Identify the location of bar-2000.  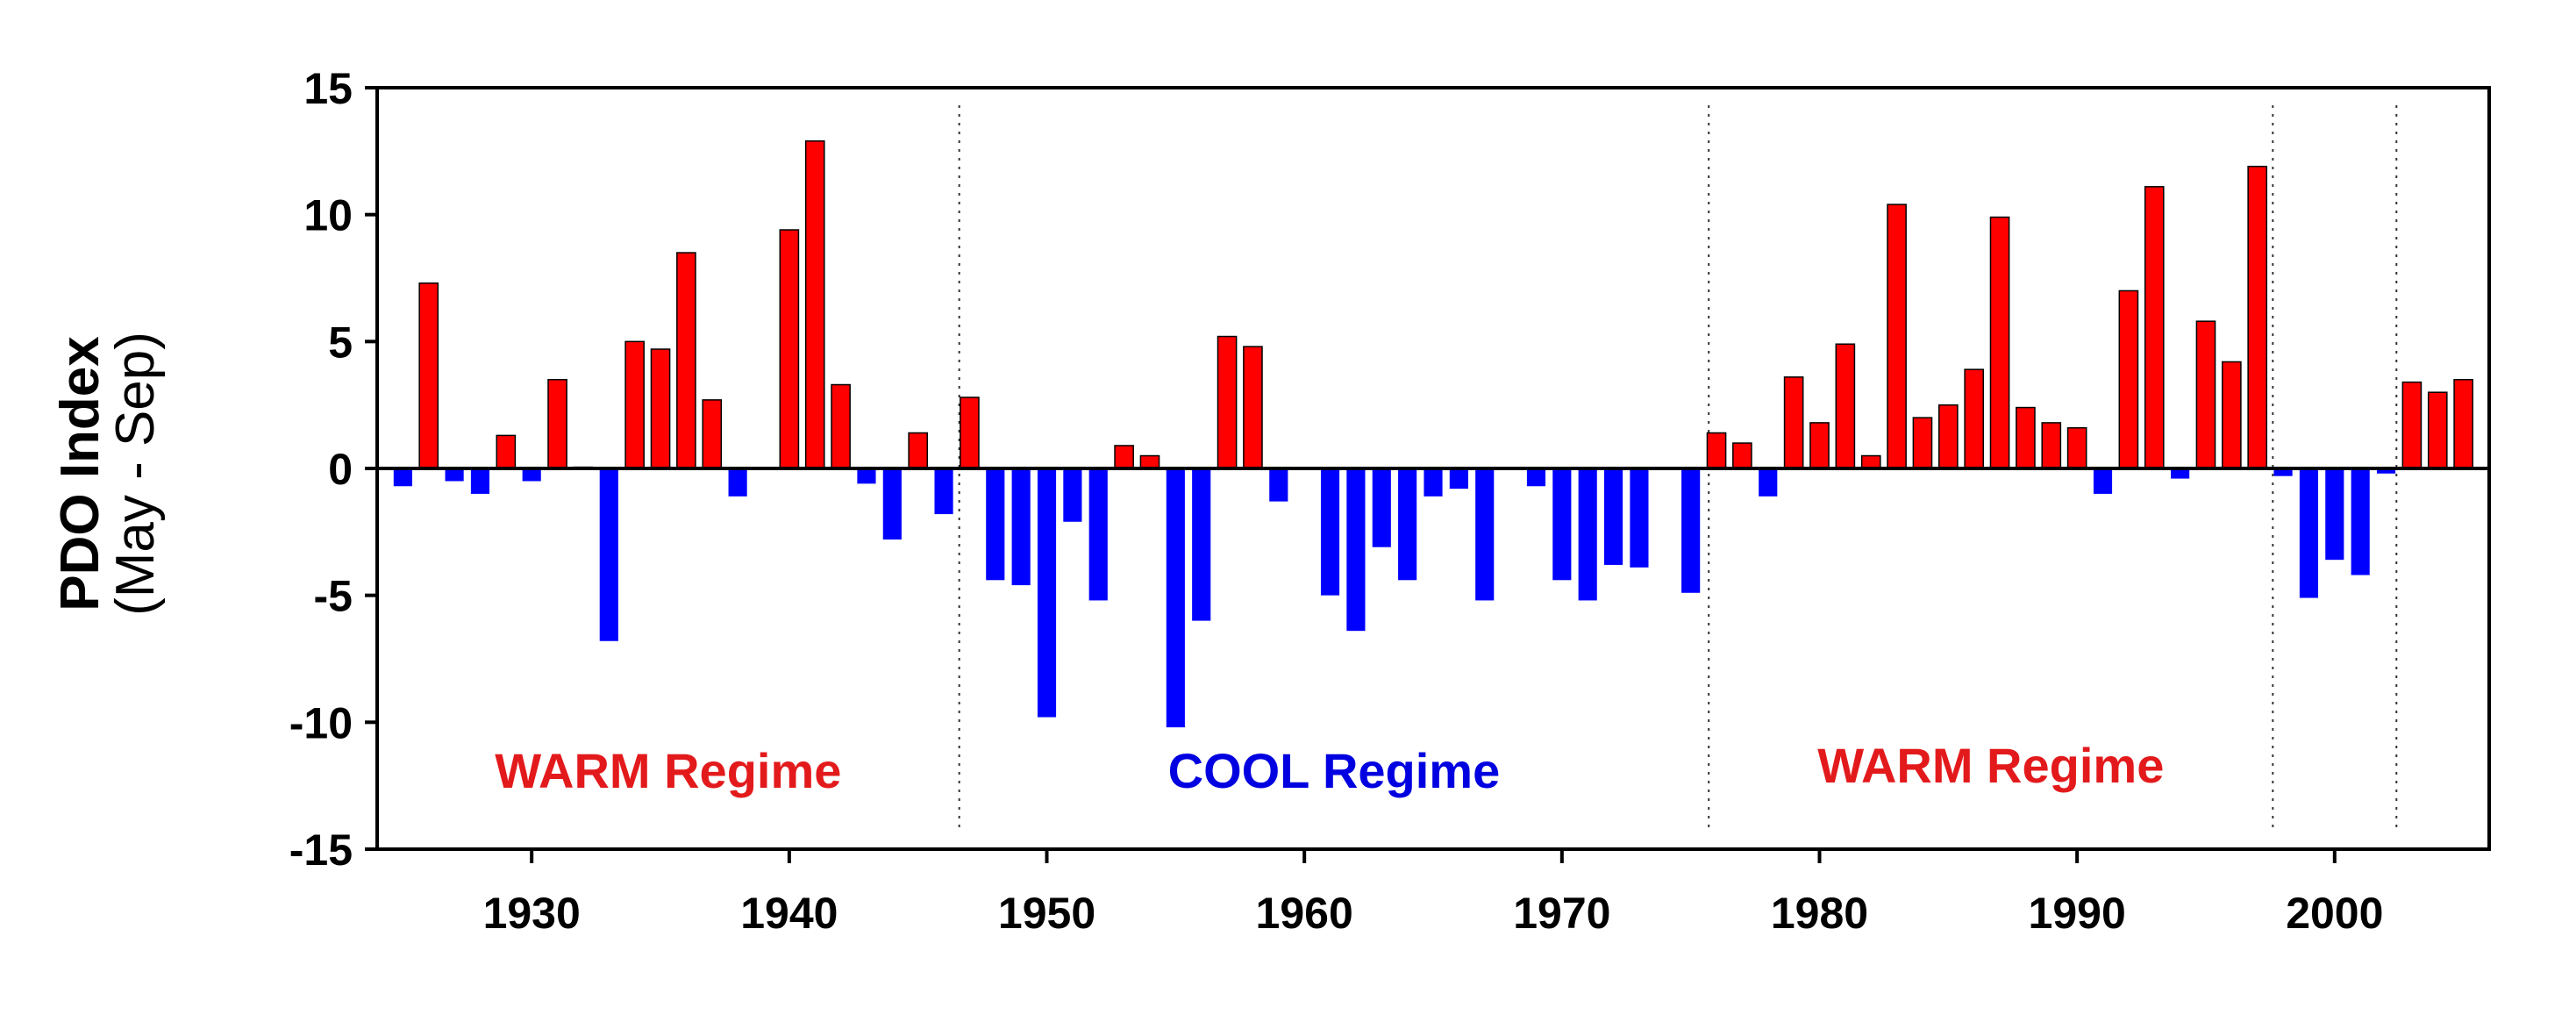
(2334, 514).